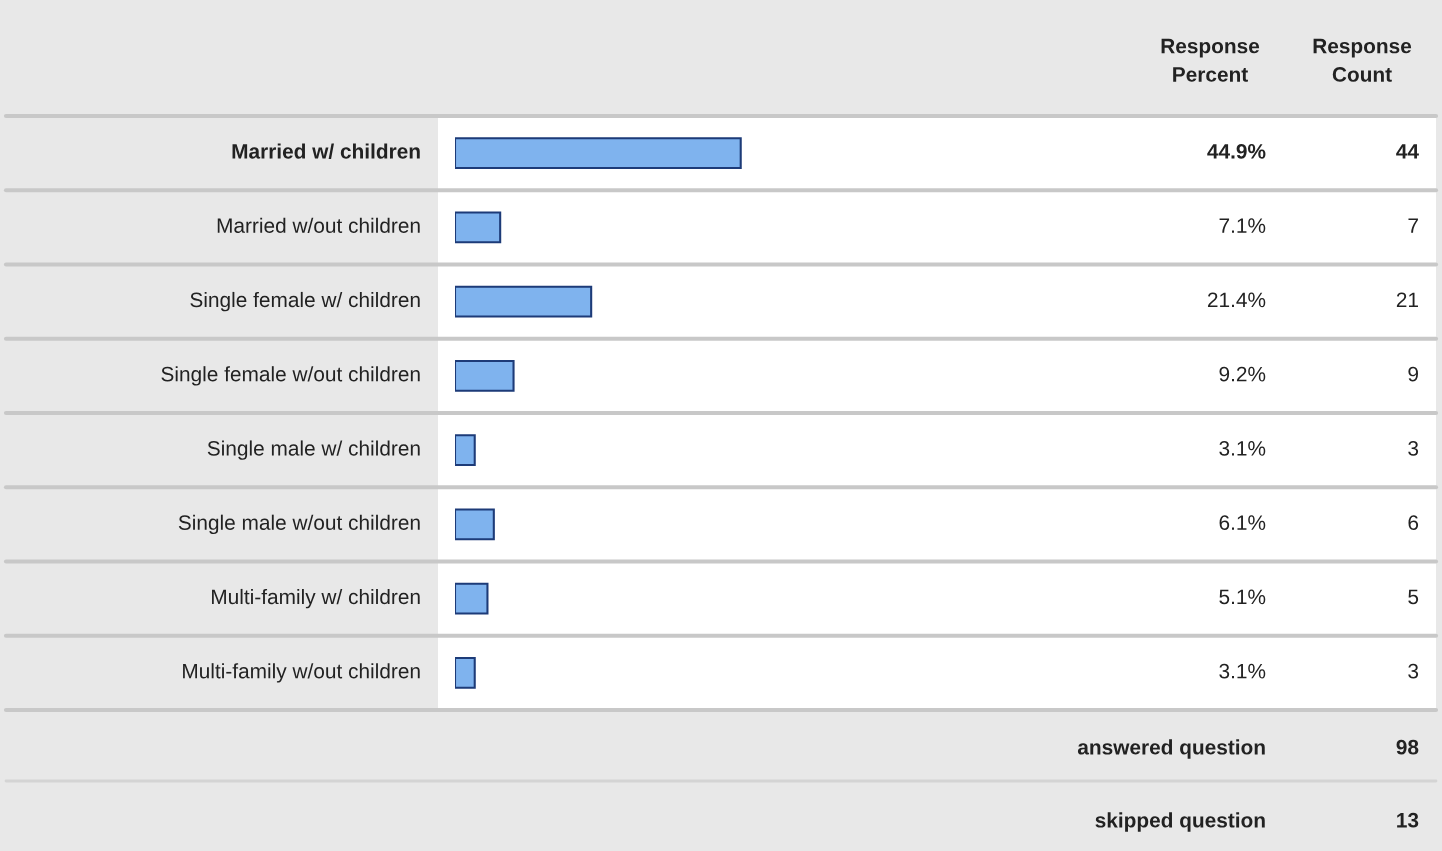 The image size is (1442, 851). What do you see at coordinates (1242, 374) in the screenshot?
I see `data-label: 9.2%` at bounding box center [1242, 374].